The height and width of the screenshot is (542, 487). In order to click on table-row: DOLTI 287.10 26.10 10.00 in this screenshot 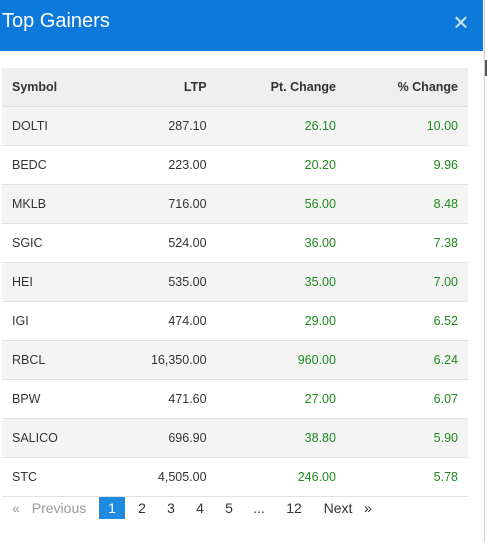, I will do `click(235, 126)`.